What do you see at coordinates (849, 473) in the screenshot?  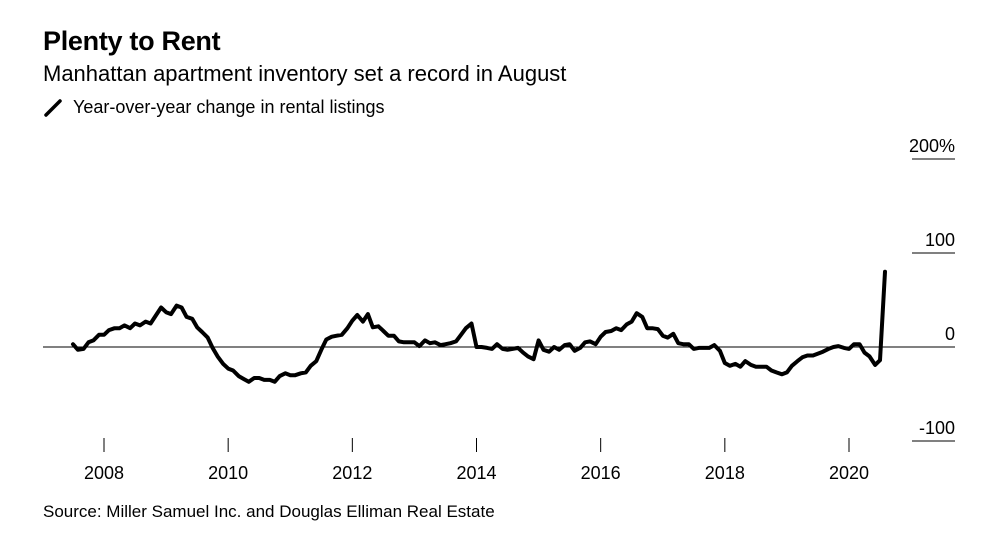 I see `x-tick-label: 2020` at bounding box center [849, 473].